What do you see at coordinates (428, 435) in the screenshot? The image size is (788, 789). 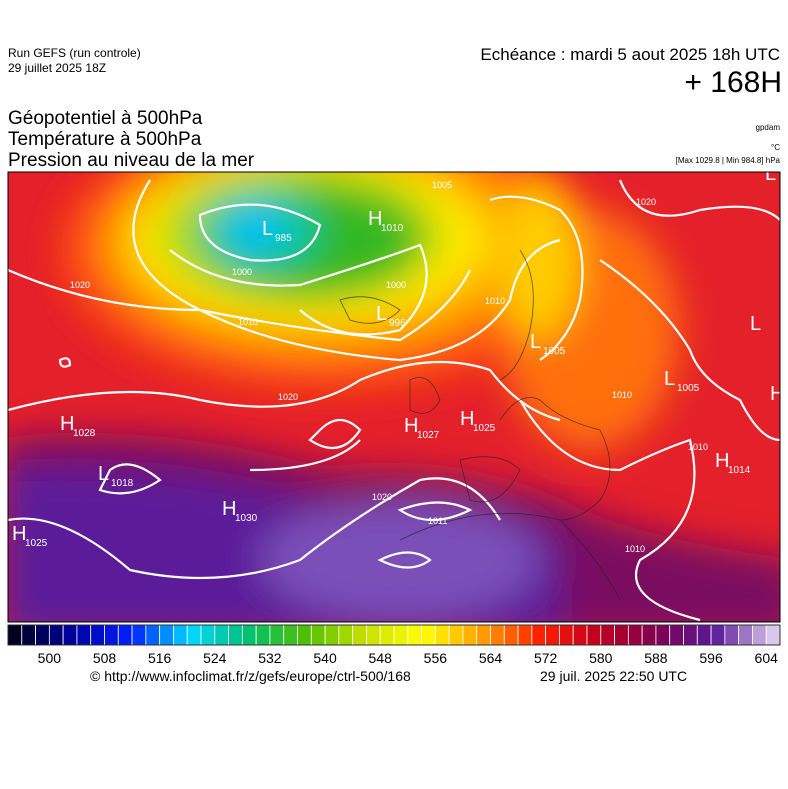 I see `pressure-value: 1027` at bounding box center [428, 435].